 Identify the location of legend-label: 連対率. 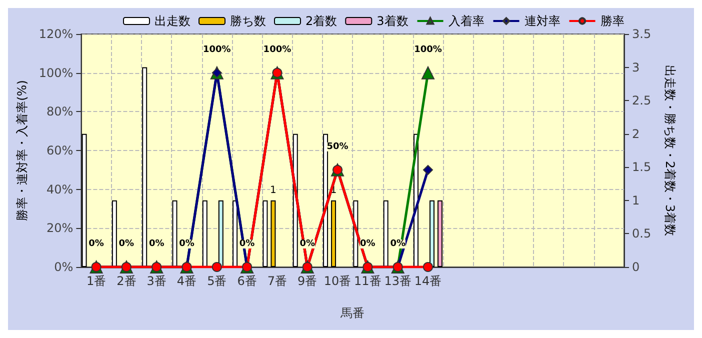
(542, 21).